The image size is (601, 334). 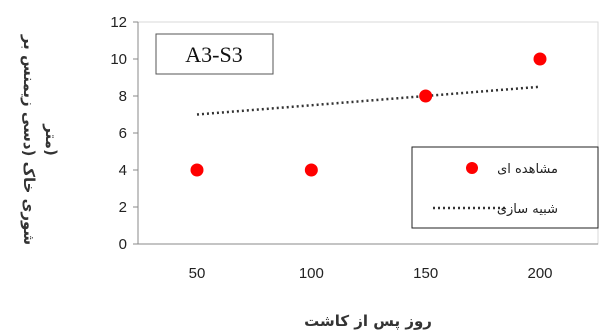 I want to click on y-tick-label: 6, so click(x=123, y=133).